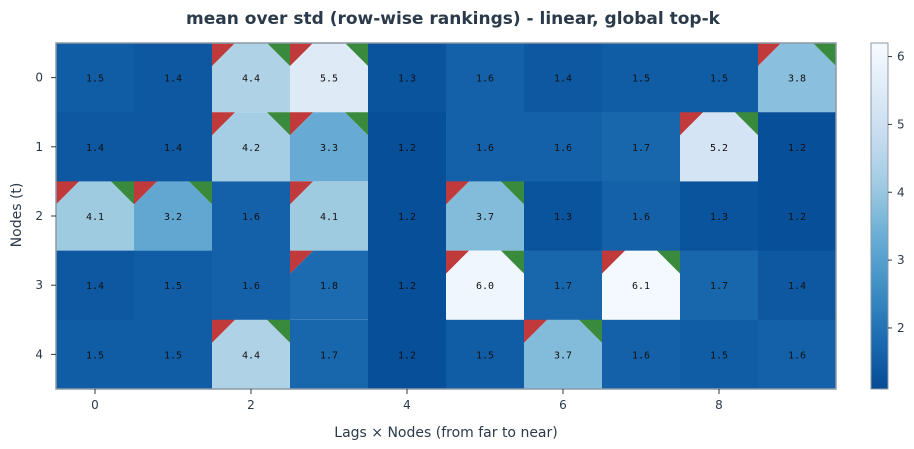 The image size is (914, 449). Describe the element at coordinates (901, 328) in the screenshot. I see `colorbar-tick-label: 2` at that location.